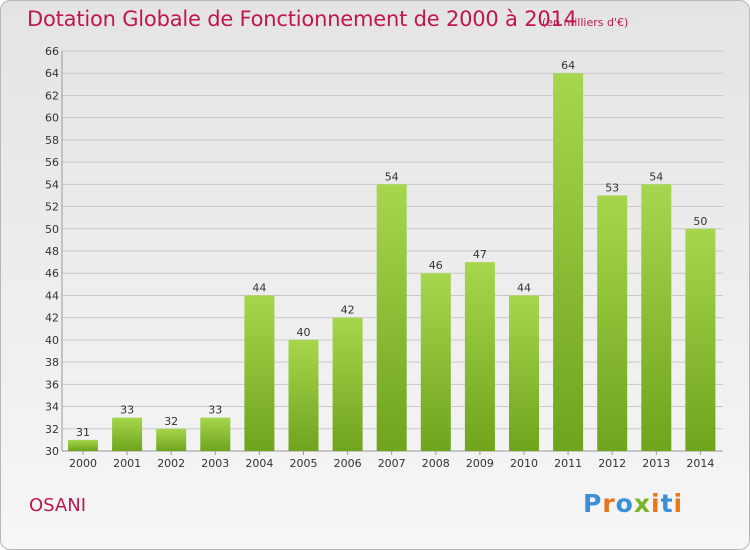 Image resolution: width=750 pixels, height=550 pixels. I want to click on x-tick-label: 2007, so click(392, 463).